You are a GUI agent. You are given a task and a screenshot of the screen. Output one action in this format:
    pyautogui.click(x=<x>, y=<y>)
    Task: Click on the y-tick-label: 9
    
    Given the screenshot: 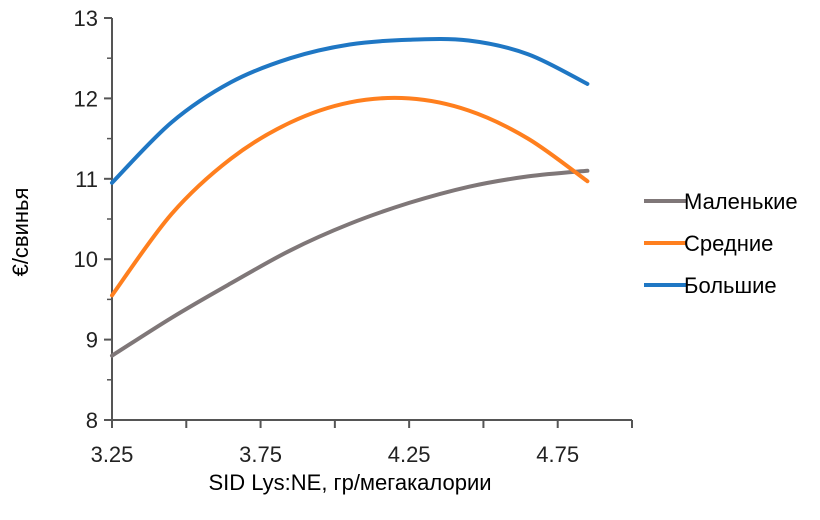 What is the action you would take?
    pyautogui.click(x=92, y=340)
    